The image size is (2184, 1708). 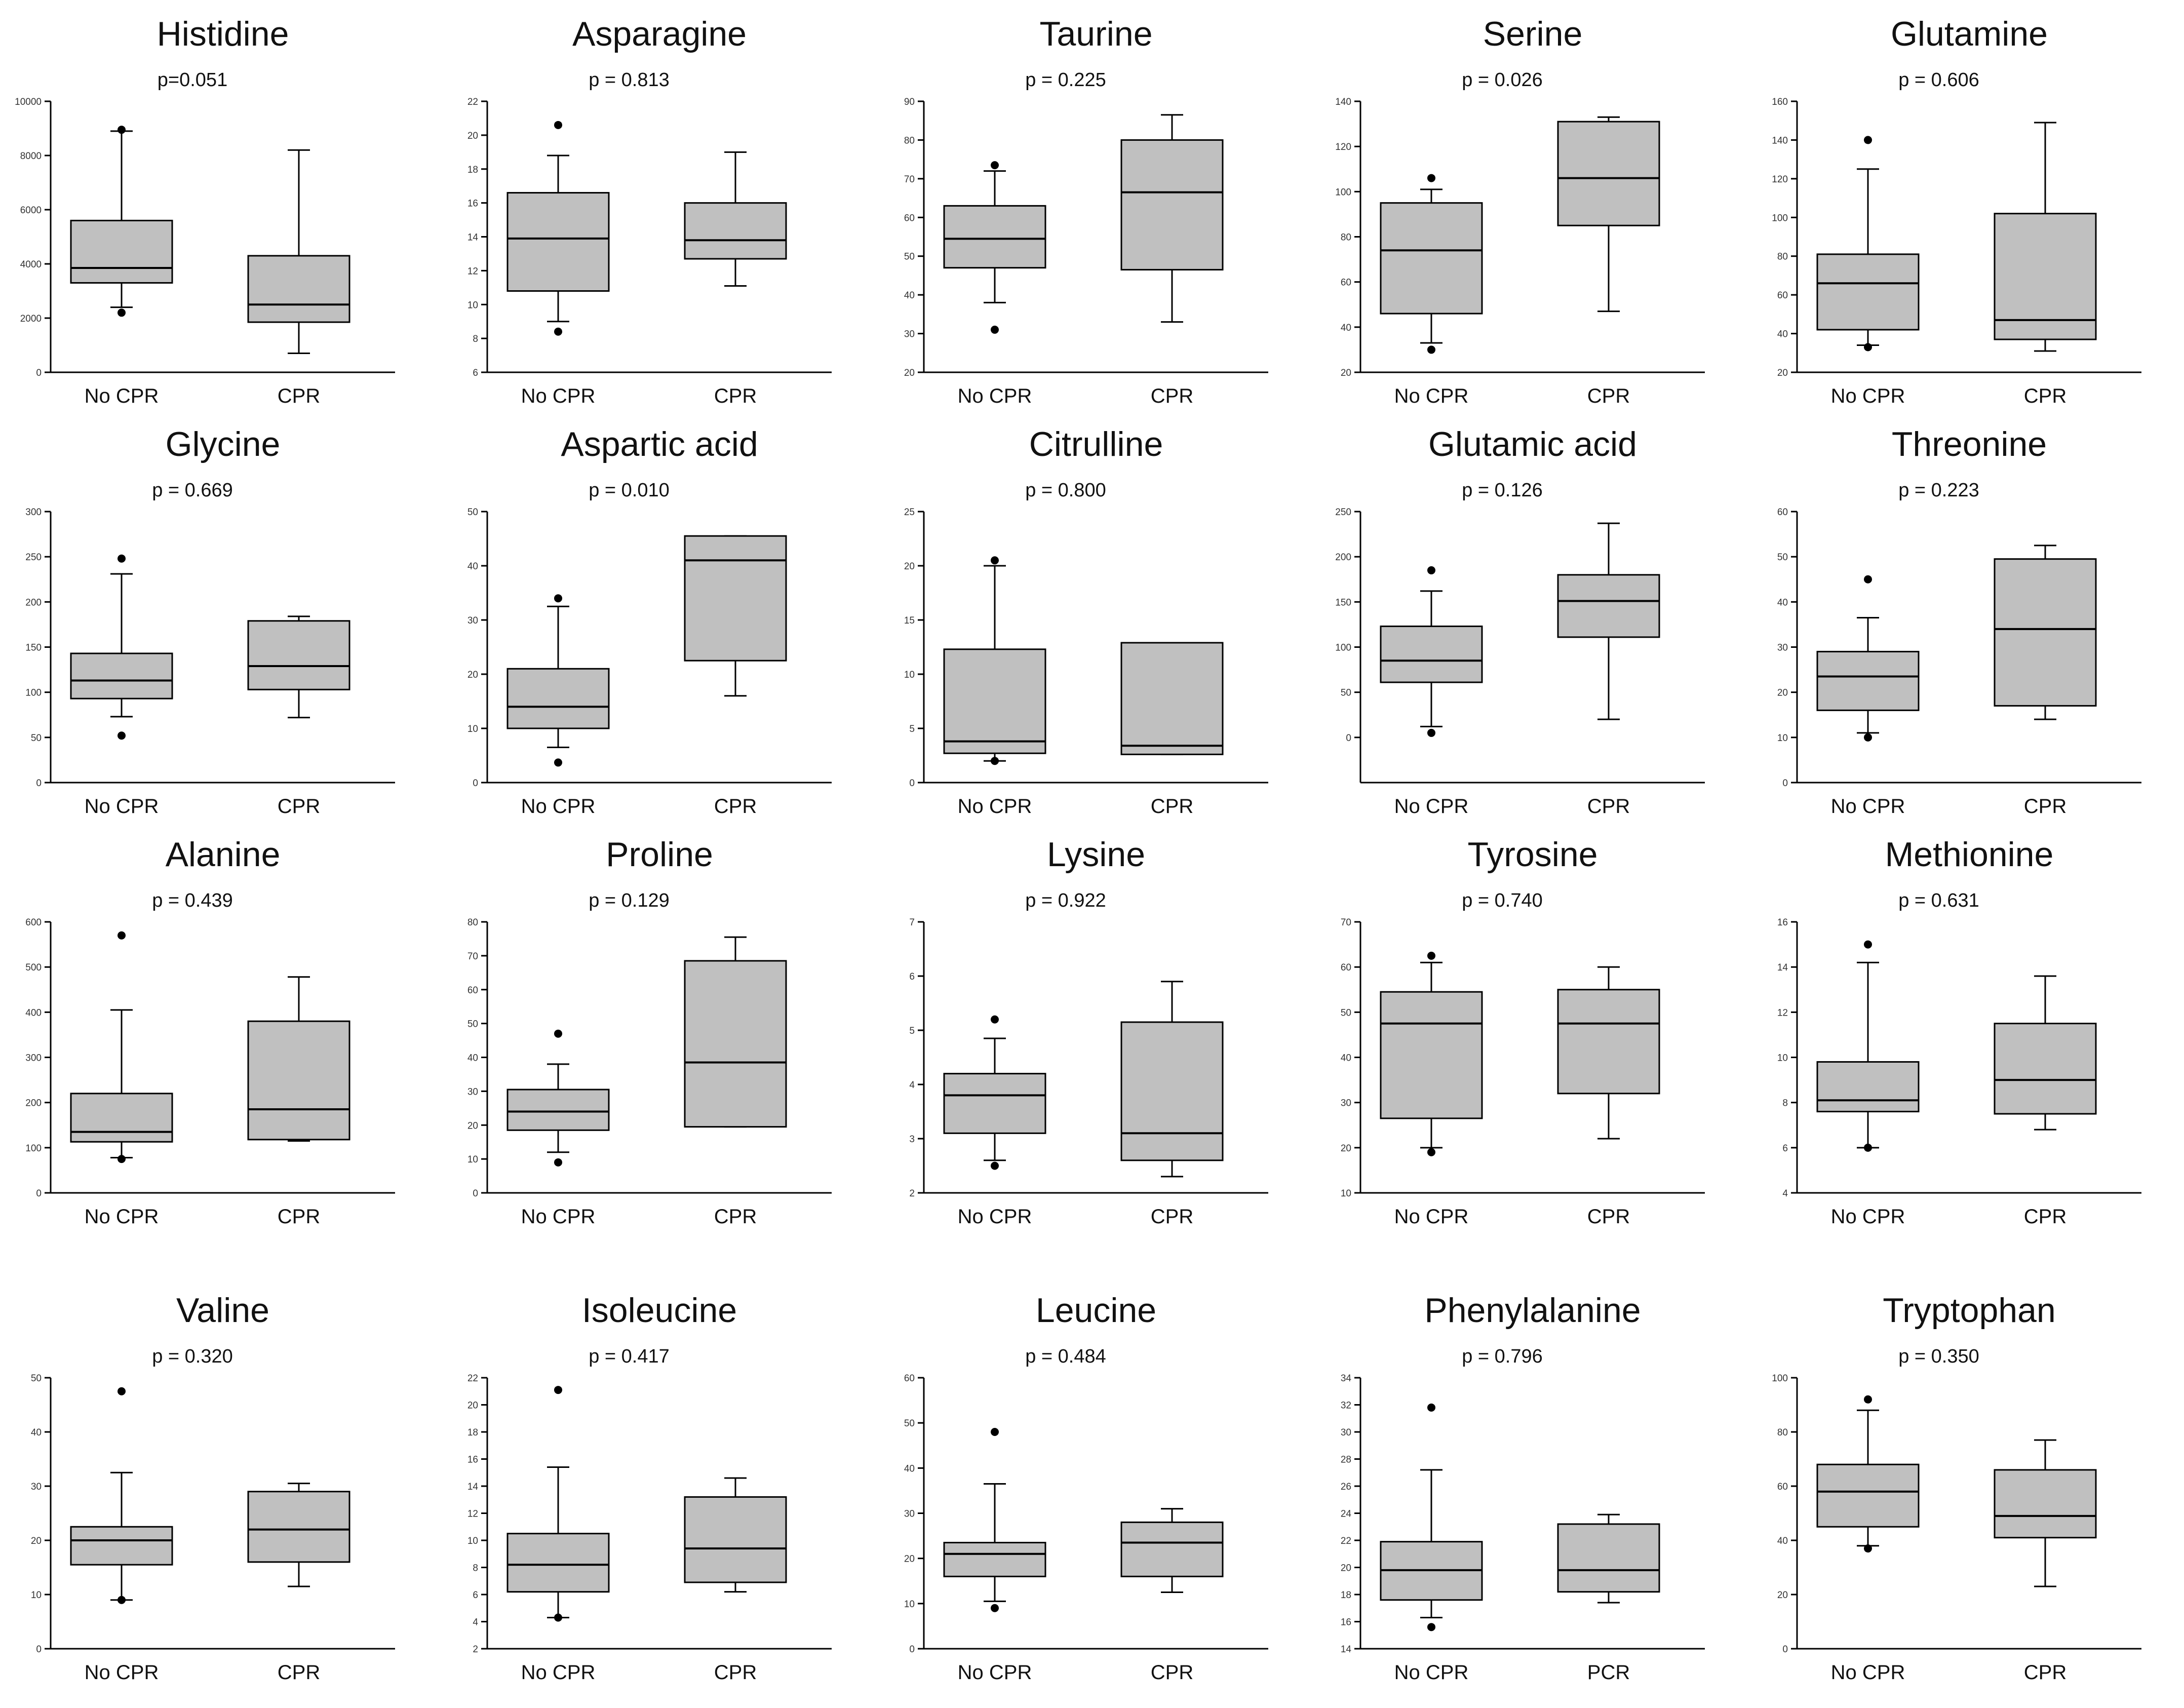 I want to click on y-tick-label: 90, so click(x=909, y=102).